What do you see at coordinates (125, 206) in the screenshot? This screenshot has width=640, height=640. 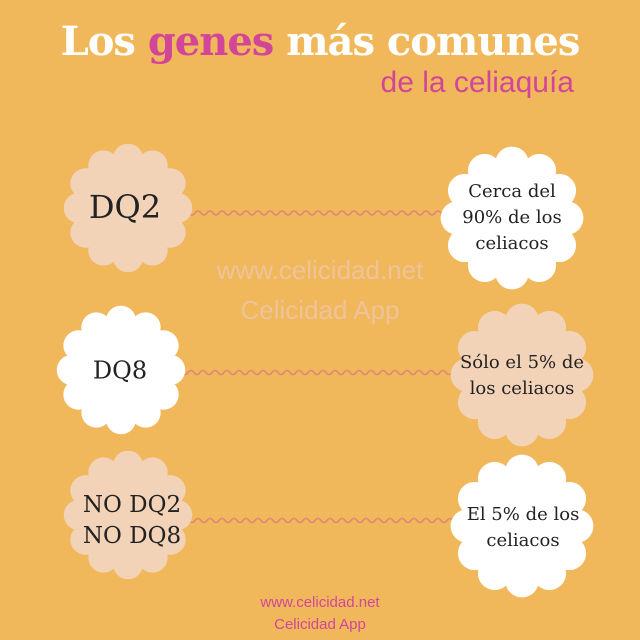 I see `gene-dq2: DQ2` at bounding box center [125, 206].